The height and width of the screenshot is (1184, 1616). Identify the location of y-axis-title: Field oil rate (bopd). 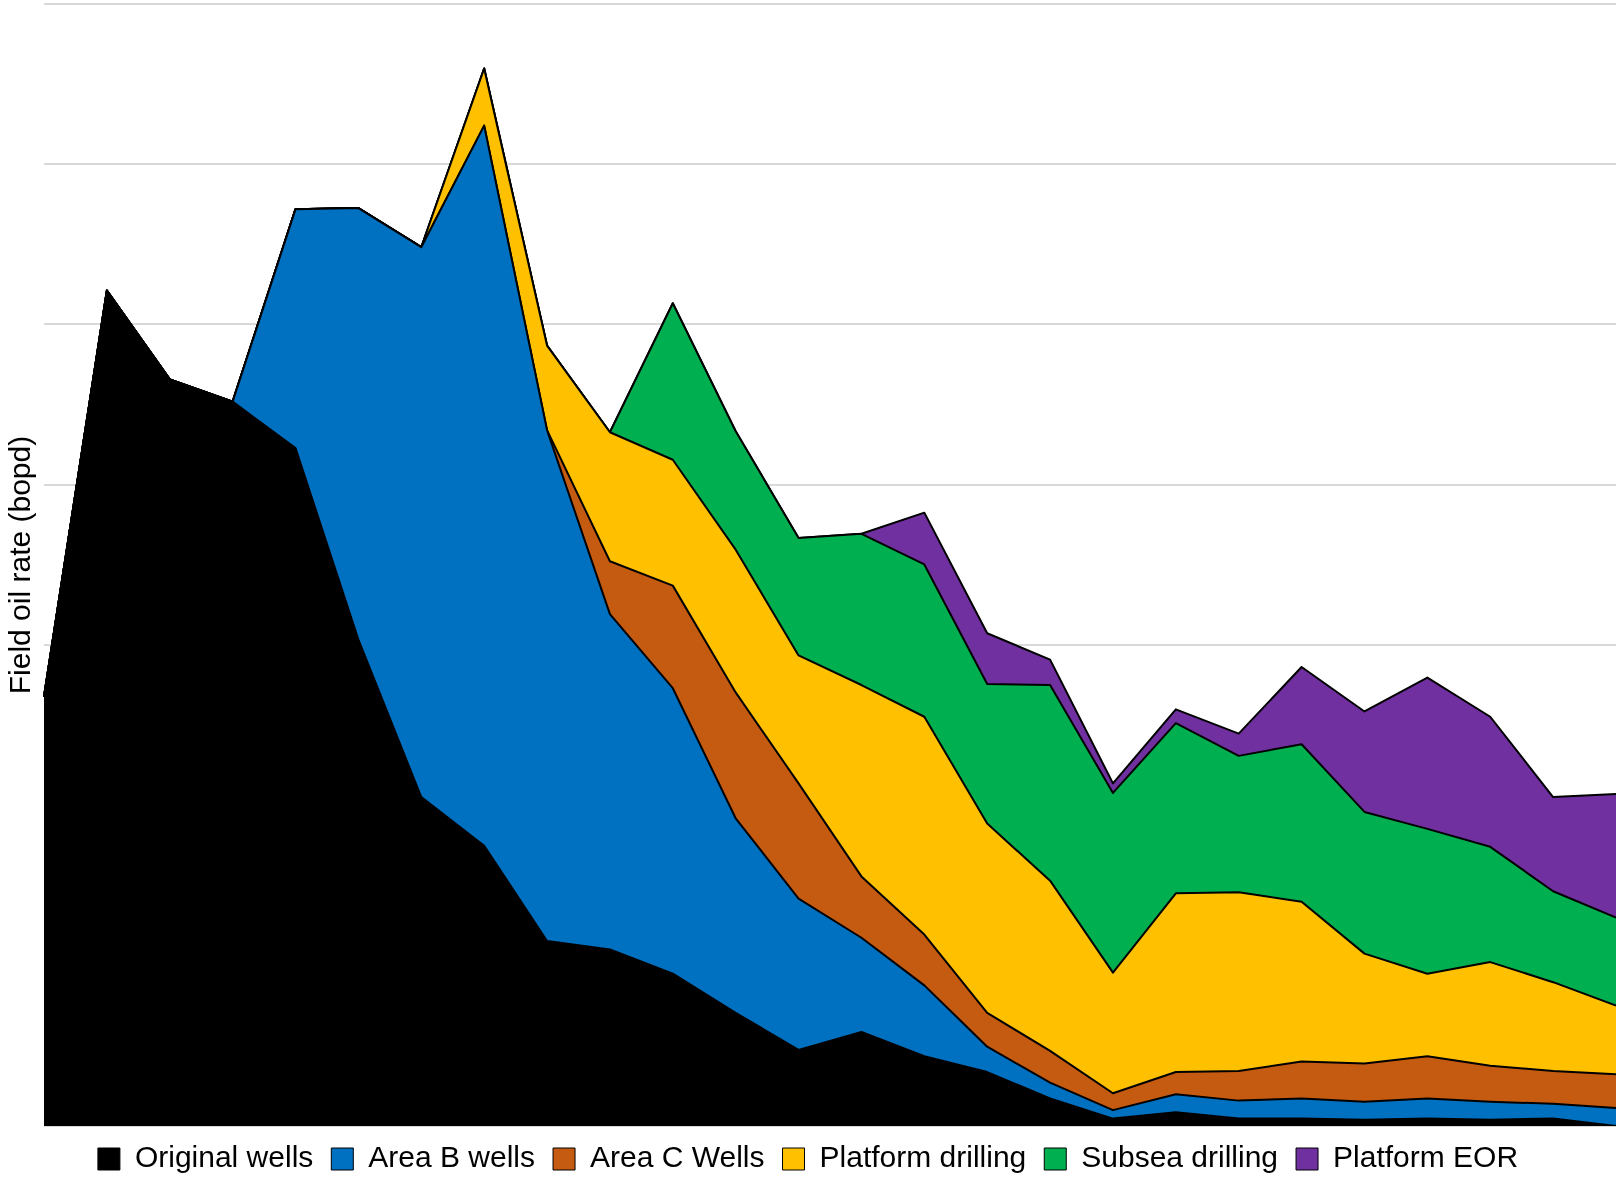
(20, 565).